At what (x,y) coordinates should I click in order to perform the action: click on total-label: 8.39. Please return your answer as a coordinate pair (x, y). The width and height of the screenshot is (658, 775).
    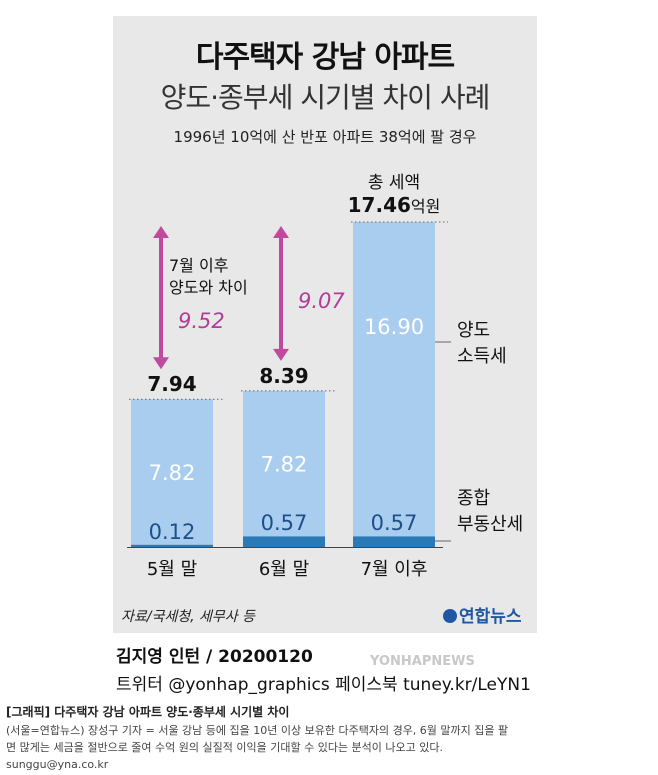
    Looking at the image, I should click on (283, 376).